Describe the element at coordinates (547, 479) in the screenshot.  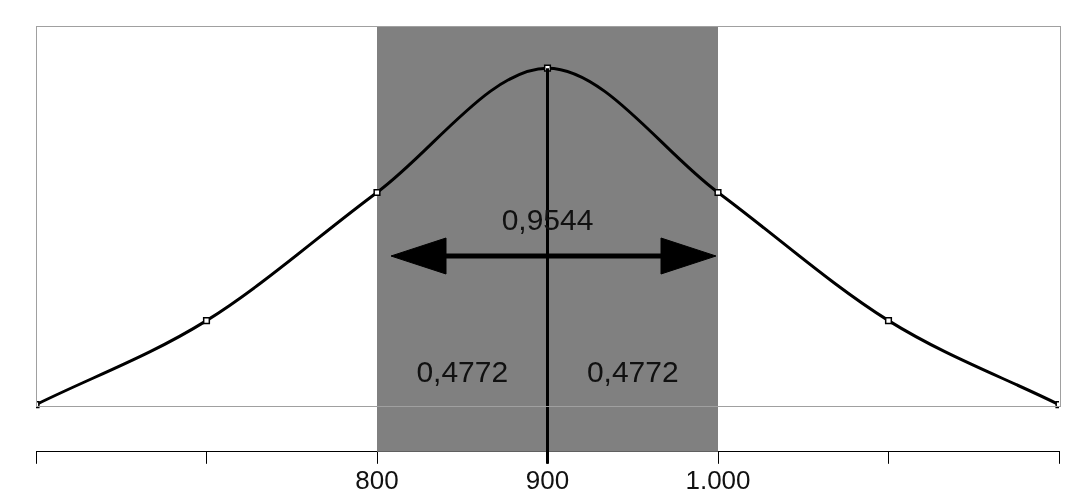
I see `x-tick-label: 900` at that location.